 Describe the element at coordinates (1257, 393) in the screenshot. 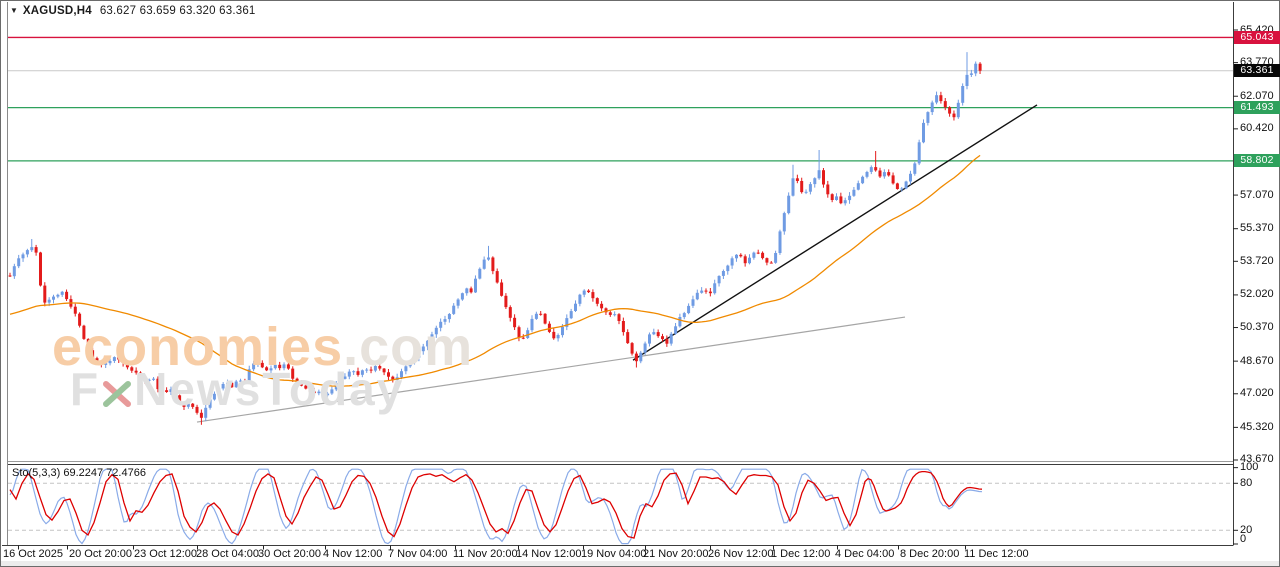

I see `price-tick-label: 47.020` at that location.